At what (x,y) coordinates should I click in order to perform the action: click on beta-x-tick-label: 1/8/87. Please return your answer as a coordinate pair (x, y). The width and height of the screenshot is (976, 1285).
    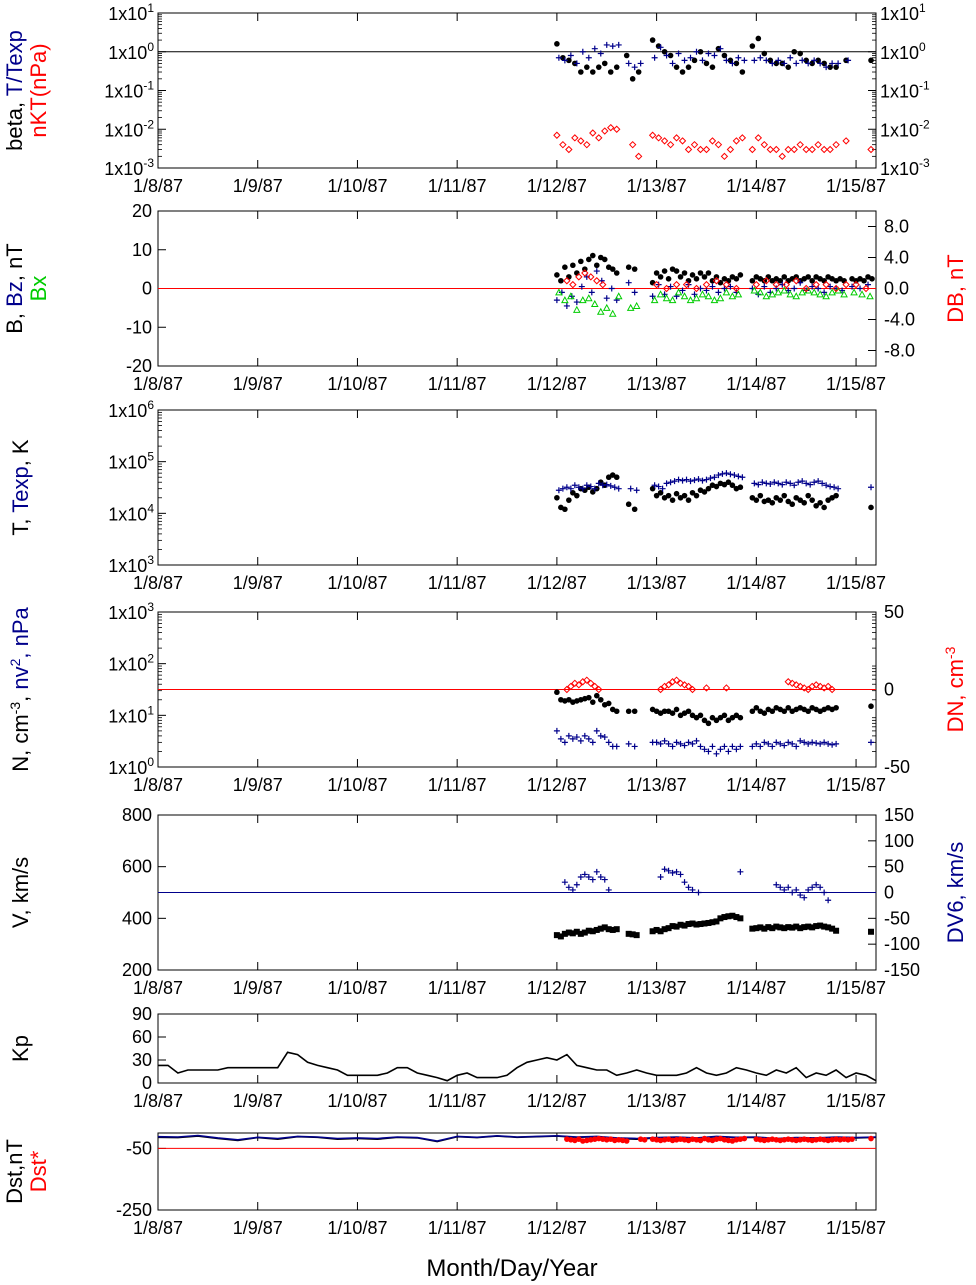
    Looking at the image, I should click on (158, 186).